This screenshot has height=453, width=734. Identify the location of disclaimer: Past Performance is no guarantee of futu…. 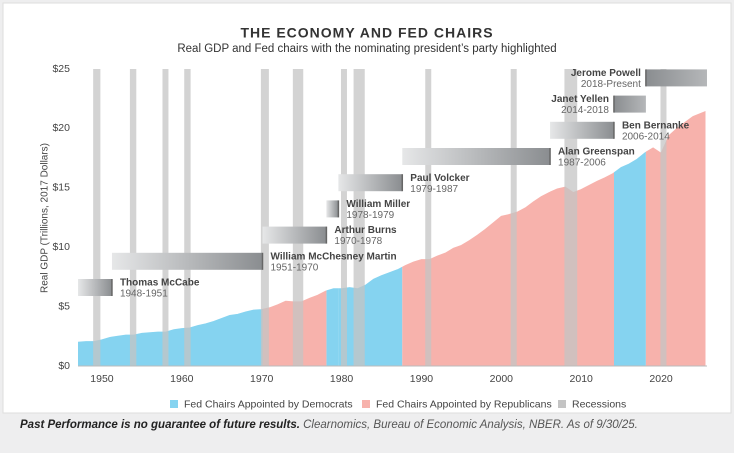
(160, 425).